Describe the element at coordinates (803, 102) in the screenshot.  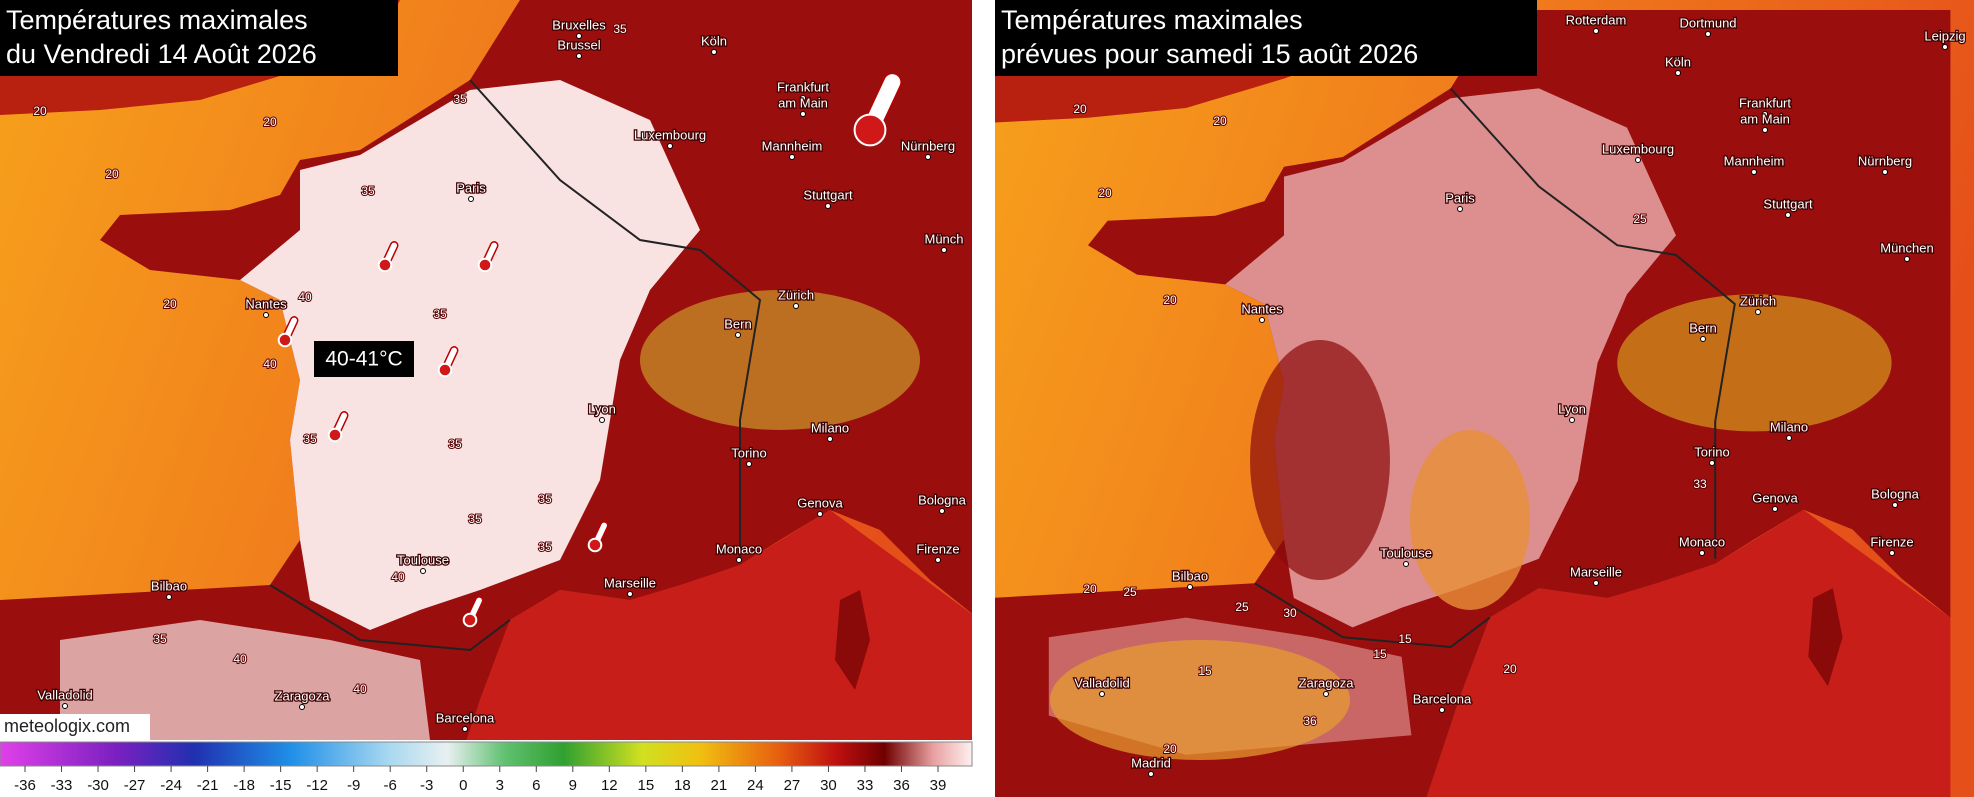
I see `city-label: am Main` at that location.